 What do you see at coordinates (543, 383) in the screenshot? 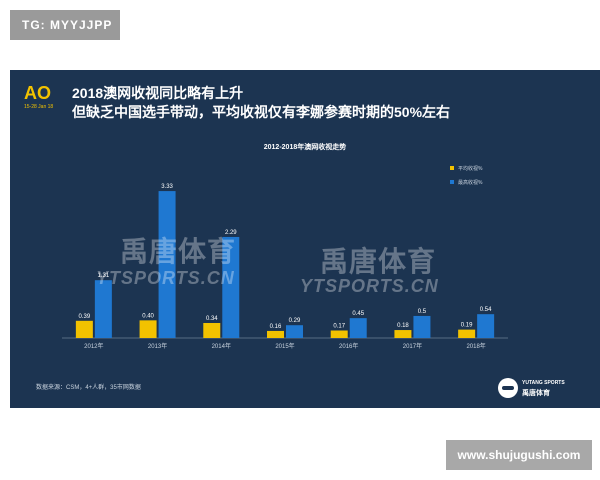
I see `brand-name-en: YUTANG SPORTS` at bounding box center [543, 383].